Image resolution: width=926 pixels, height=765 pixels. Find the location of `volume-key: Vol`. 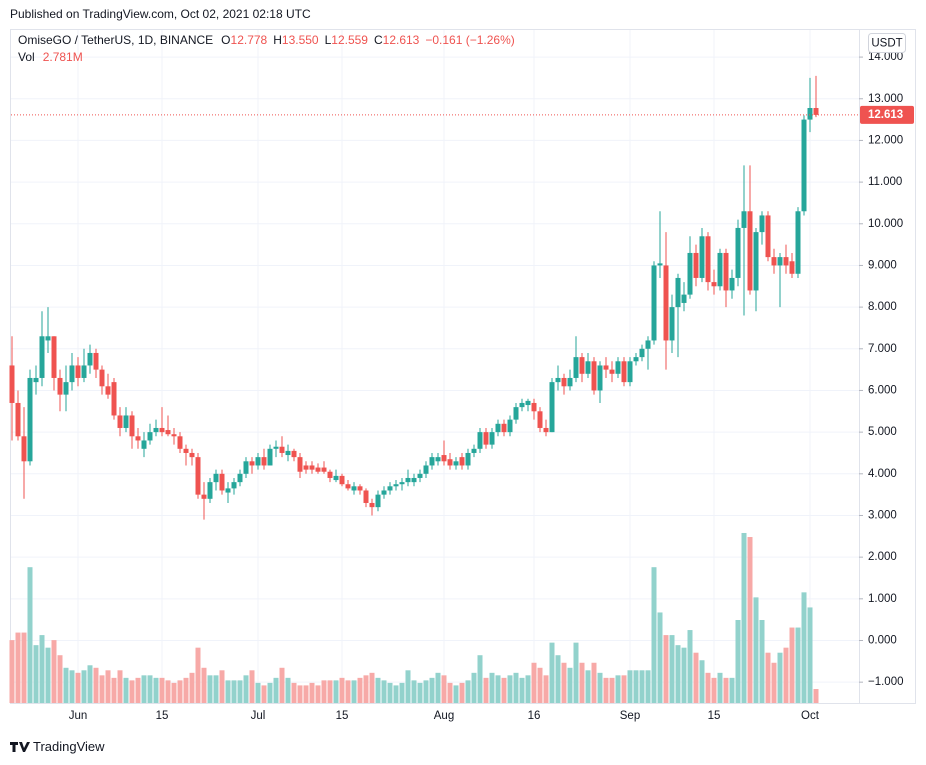

volume-key: Vol is located at coordinates (26, 57).